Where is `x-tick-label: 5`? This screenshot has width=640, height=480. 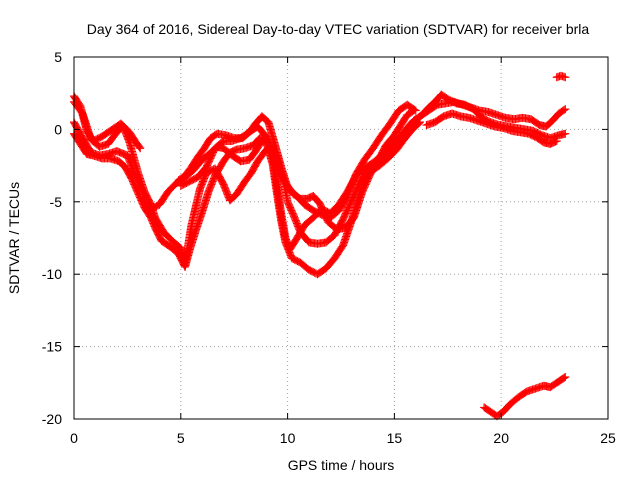 x-tick-label: 5 is located at coordinates (181, 438).